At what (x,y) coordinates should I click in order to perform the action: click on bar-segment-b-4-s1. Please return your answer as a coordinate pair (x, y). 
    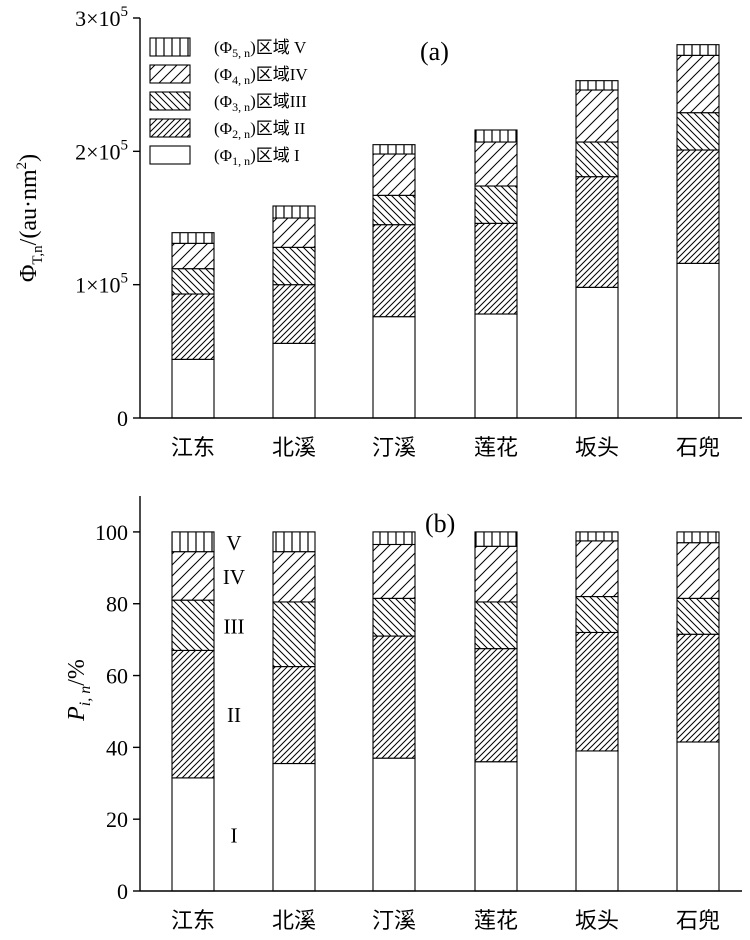
    Looking at the image, I should click on (496, 826).